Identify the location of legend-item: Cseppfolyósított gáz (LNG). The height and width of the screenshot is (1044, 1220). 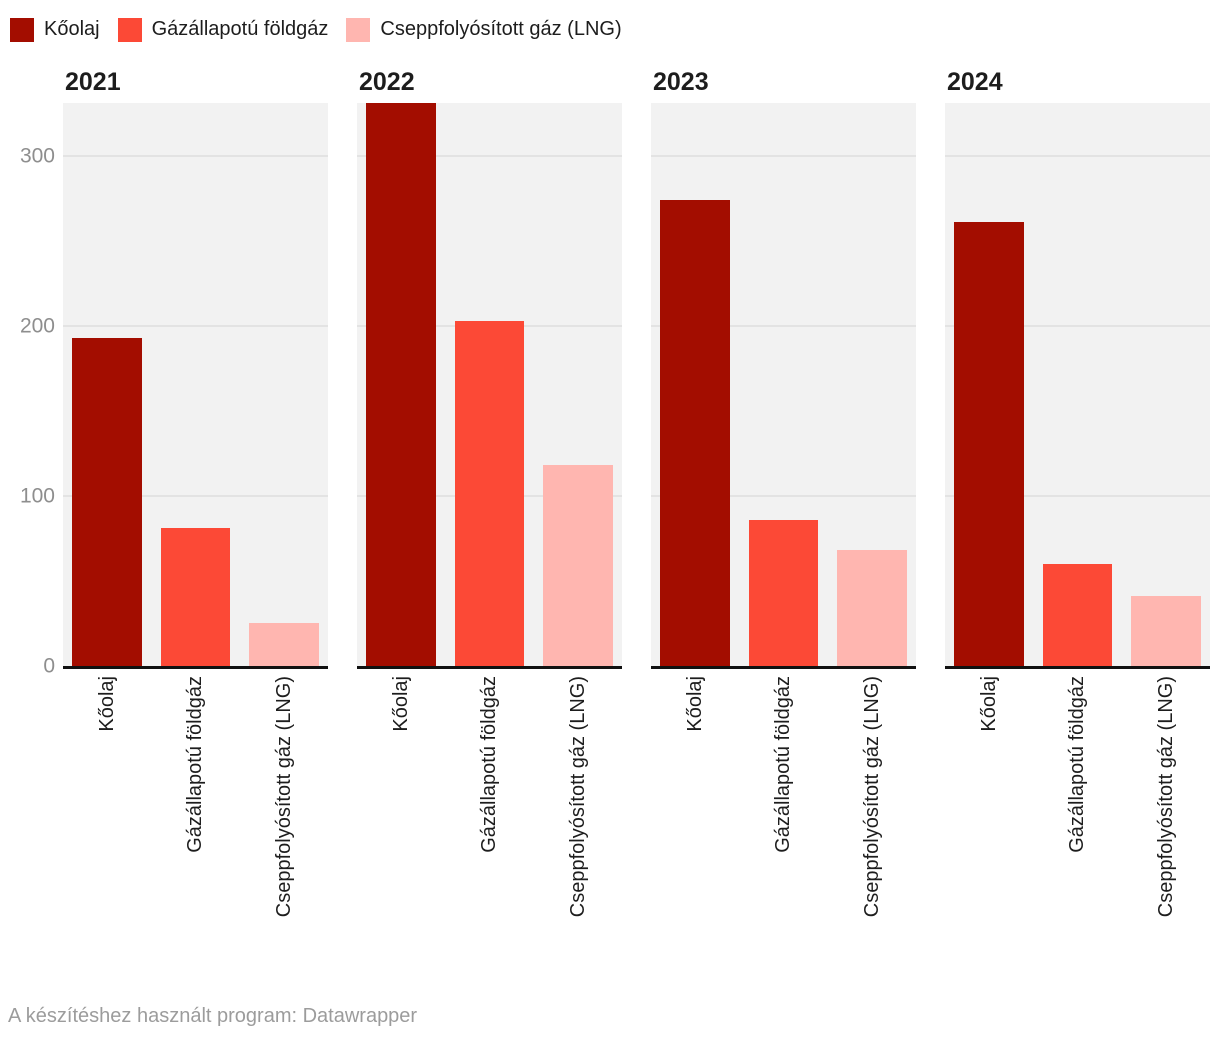
(484, 29).